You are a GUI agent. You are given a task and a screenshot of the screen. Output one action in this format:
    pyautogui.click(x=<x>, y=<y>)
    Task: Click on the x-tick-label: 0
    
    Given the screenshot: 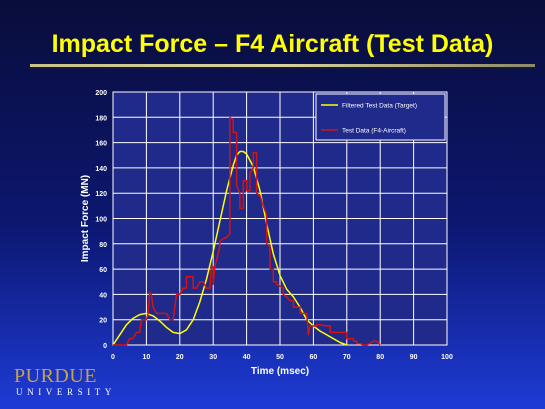 What is the action you would take?
    pyautogui.click(x=113, y=357)
    